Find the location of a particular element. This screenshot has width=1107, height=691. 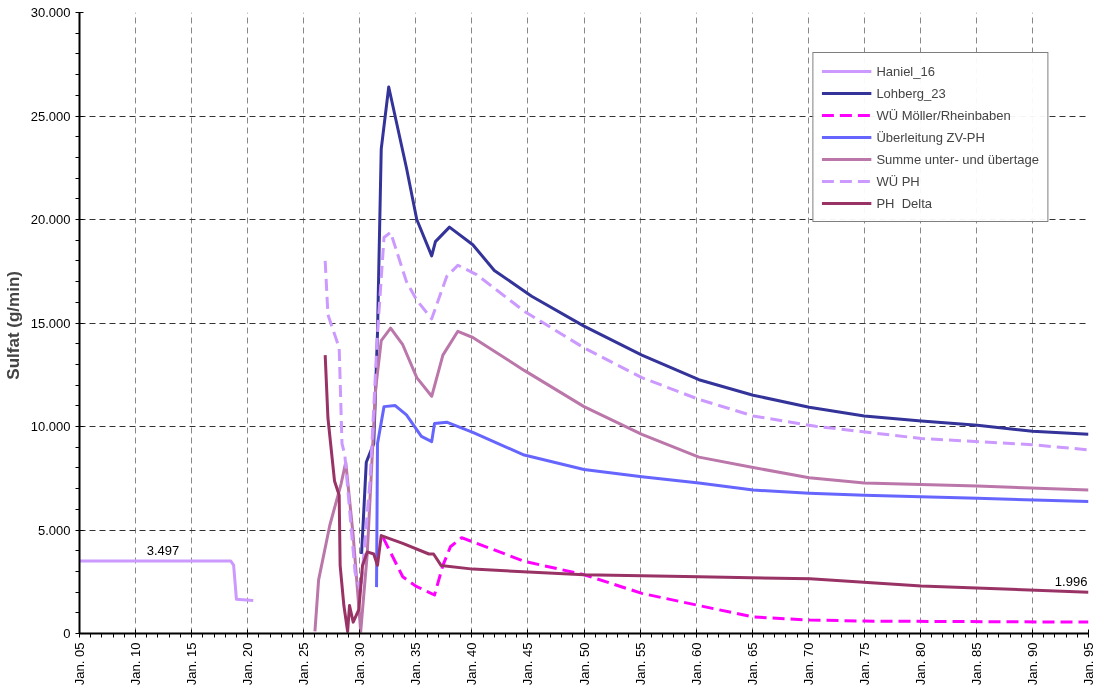

legend-label: Überleitung ZV-PH is located at coordinates (930, 137).